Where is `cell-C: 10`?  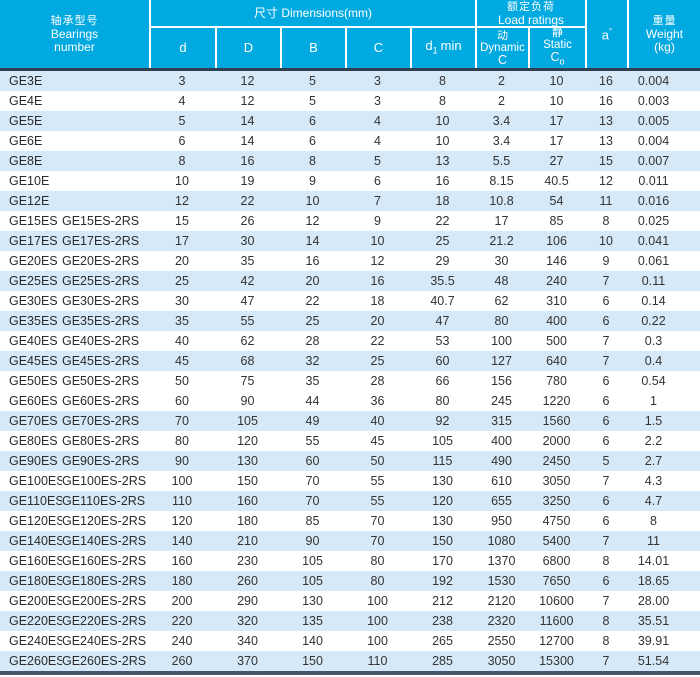
cell-C: 10 is located at coordinates (377, 241).